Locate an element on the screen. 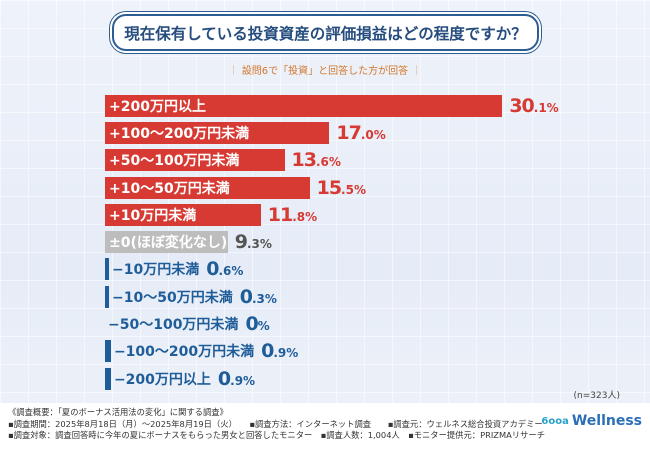  value-label: 0.6% is located at coordinates (225, 269).